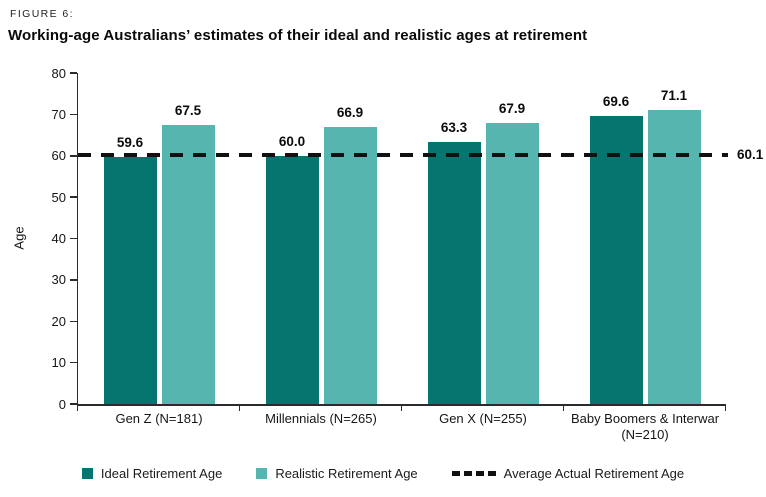 The height and width of the screenshot is (497, 766). What do you see at coordinates (58, 197) in the screenshot?
I see `y-tick-label: 50` at bounding box center [58, 197].